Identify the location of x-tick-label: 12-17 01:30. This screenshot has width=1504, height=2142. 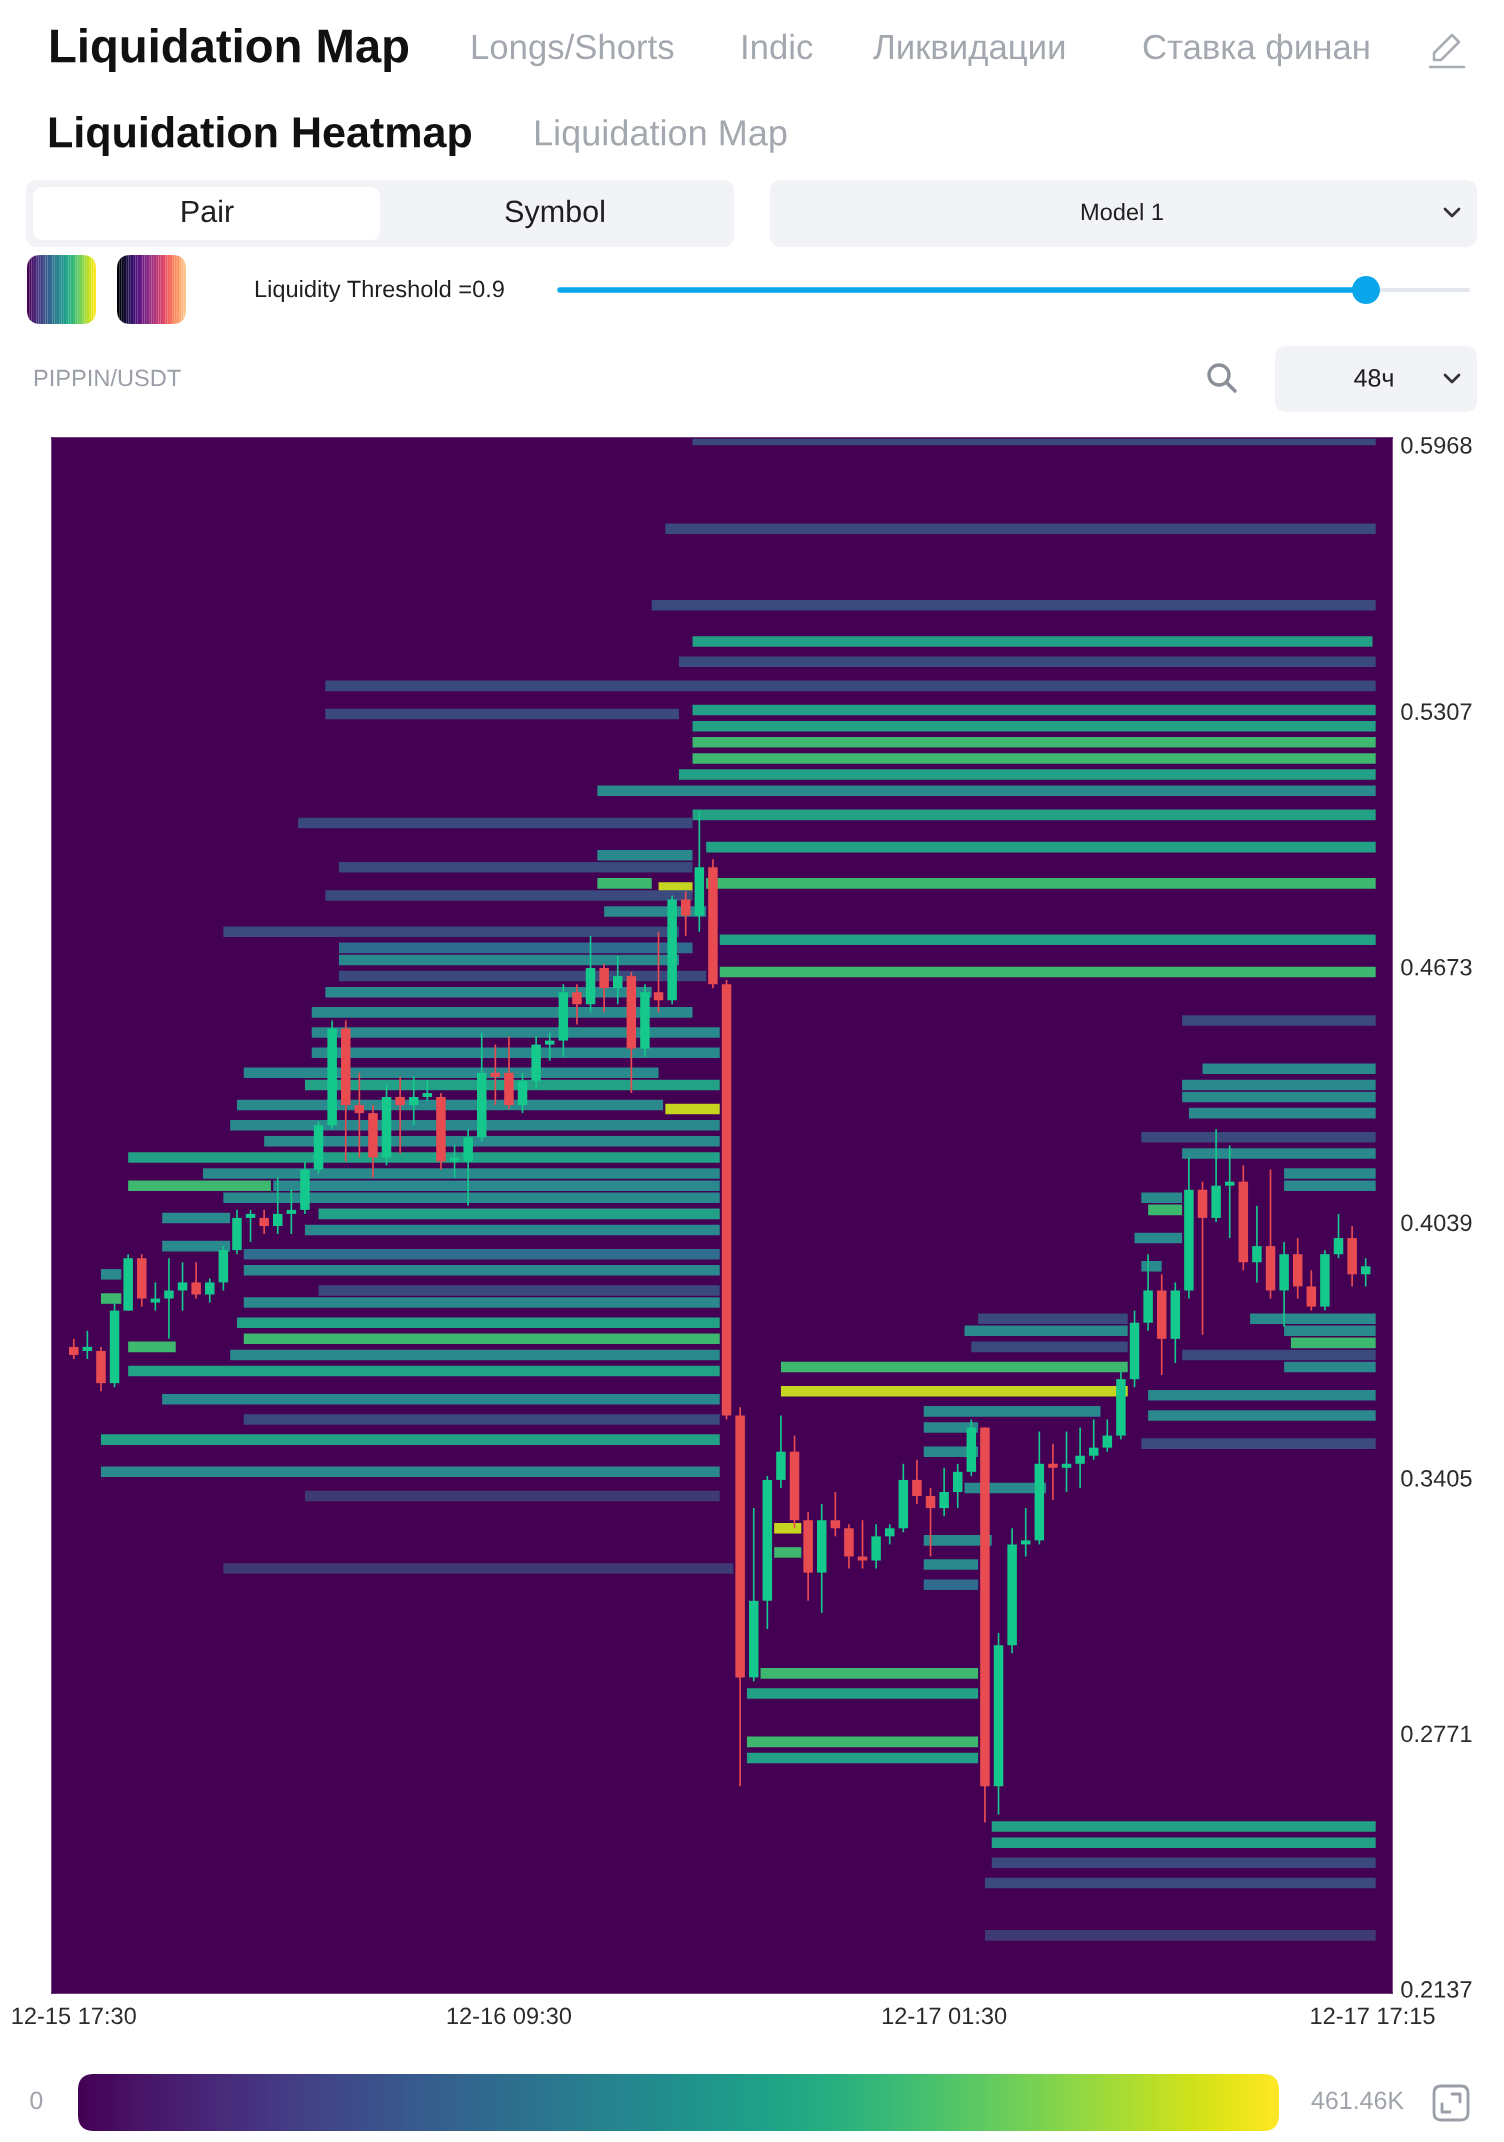
(944, 2016).